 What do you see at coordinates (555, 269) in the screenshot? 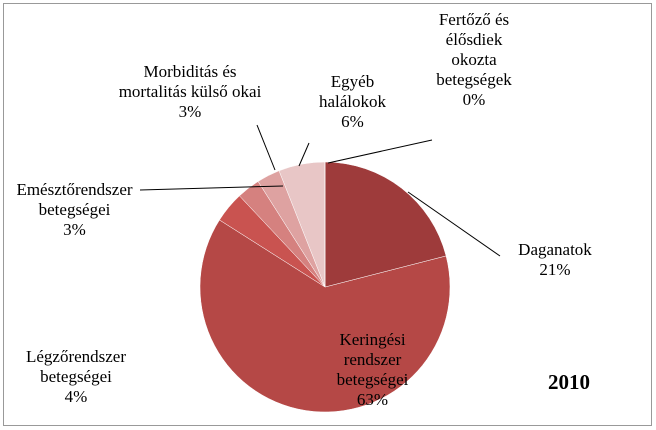
I see `value-label: 21%` at bounding box center [555, 269].